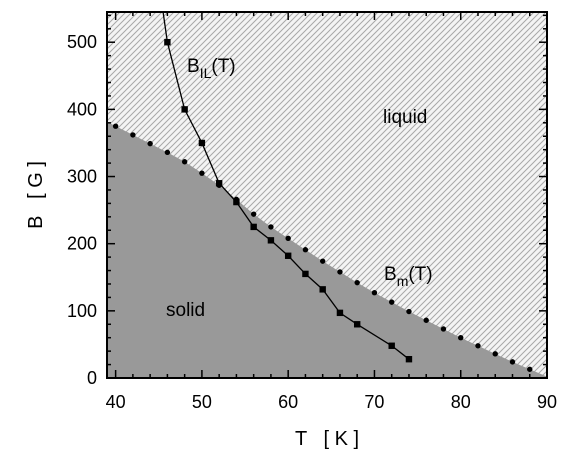 The image size is (565, 455). What do you see at coordinates (405, 117) in the screenshot?
I see `liquid-label: liquid` at bounding box center [405, 117].